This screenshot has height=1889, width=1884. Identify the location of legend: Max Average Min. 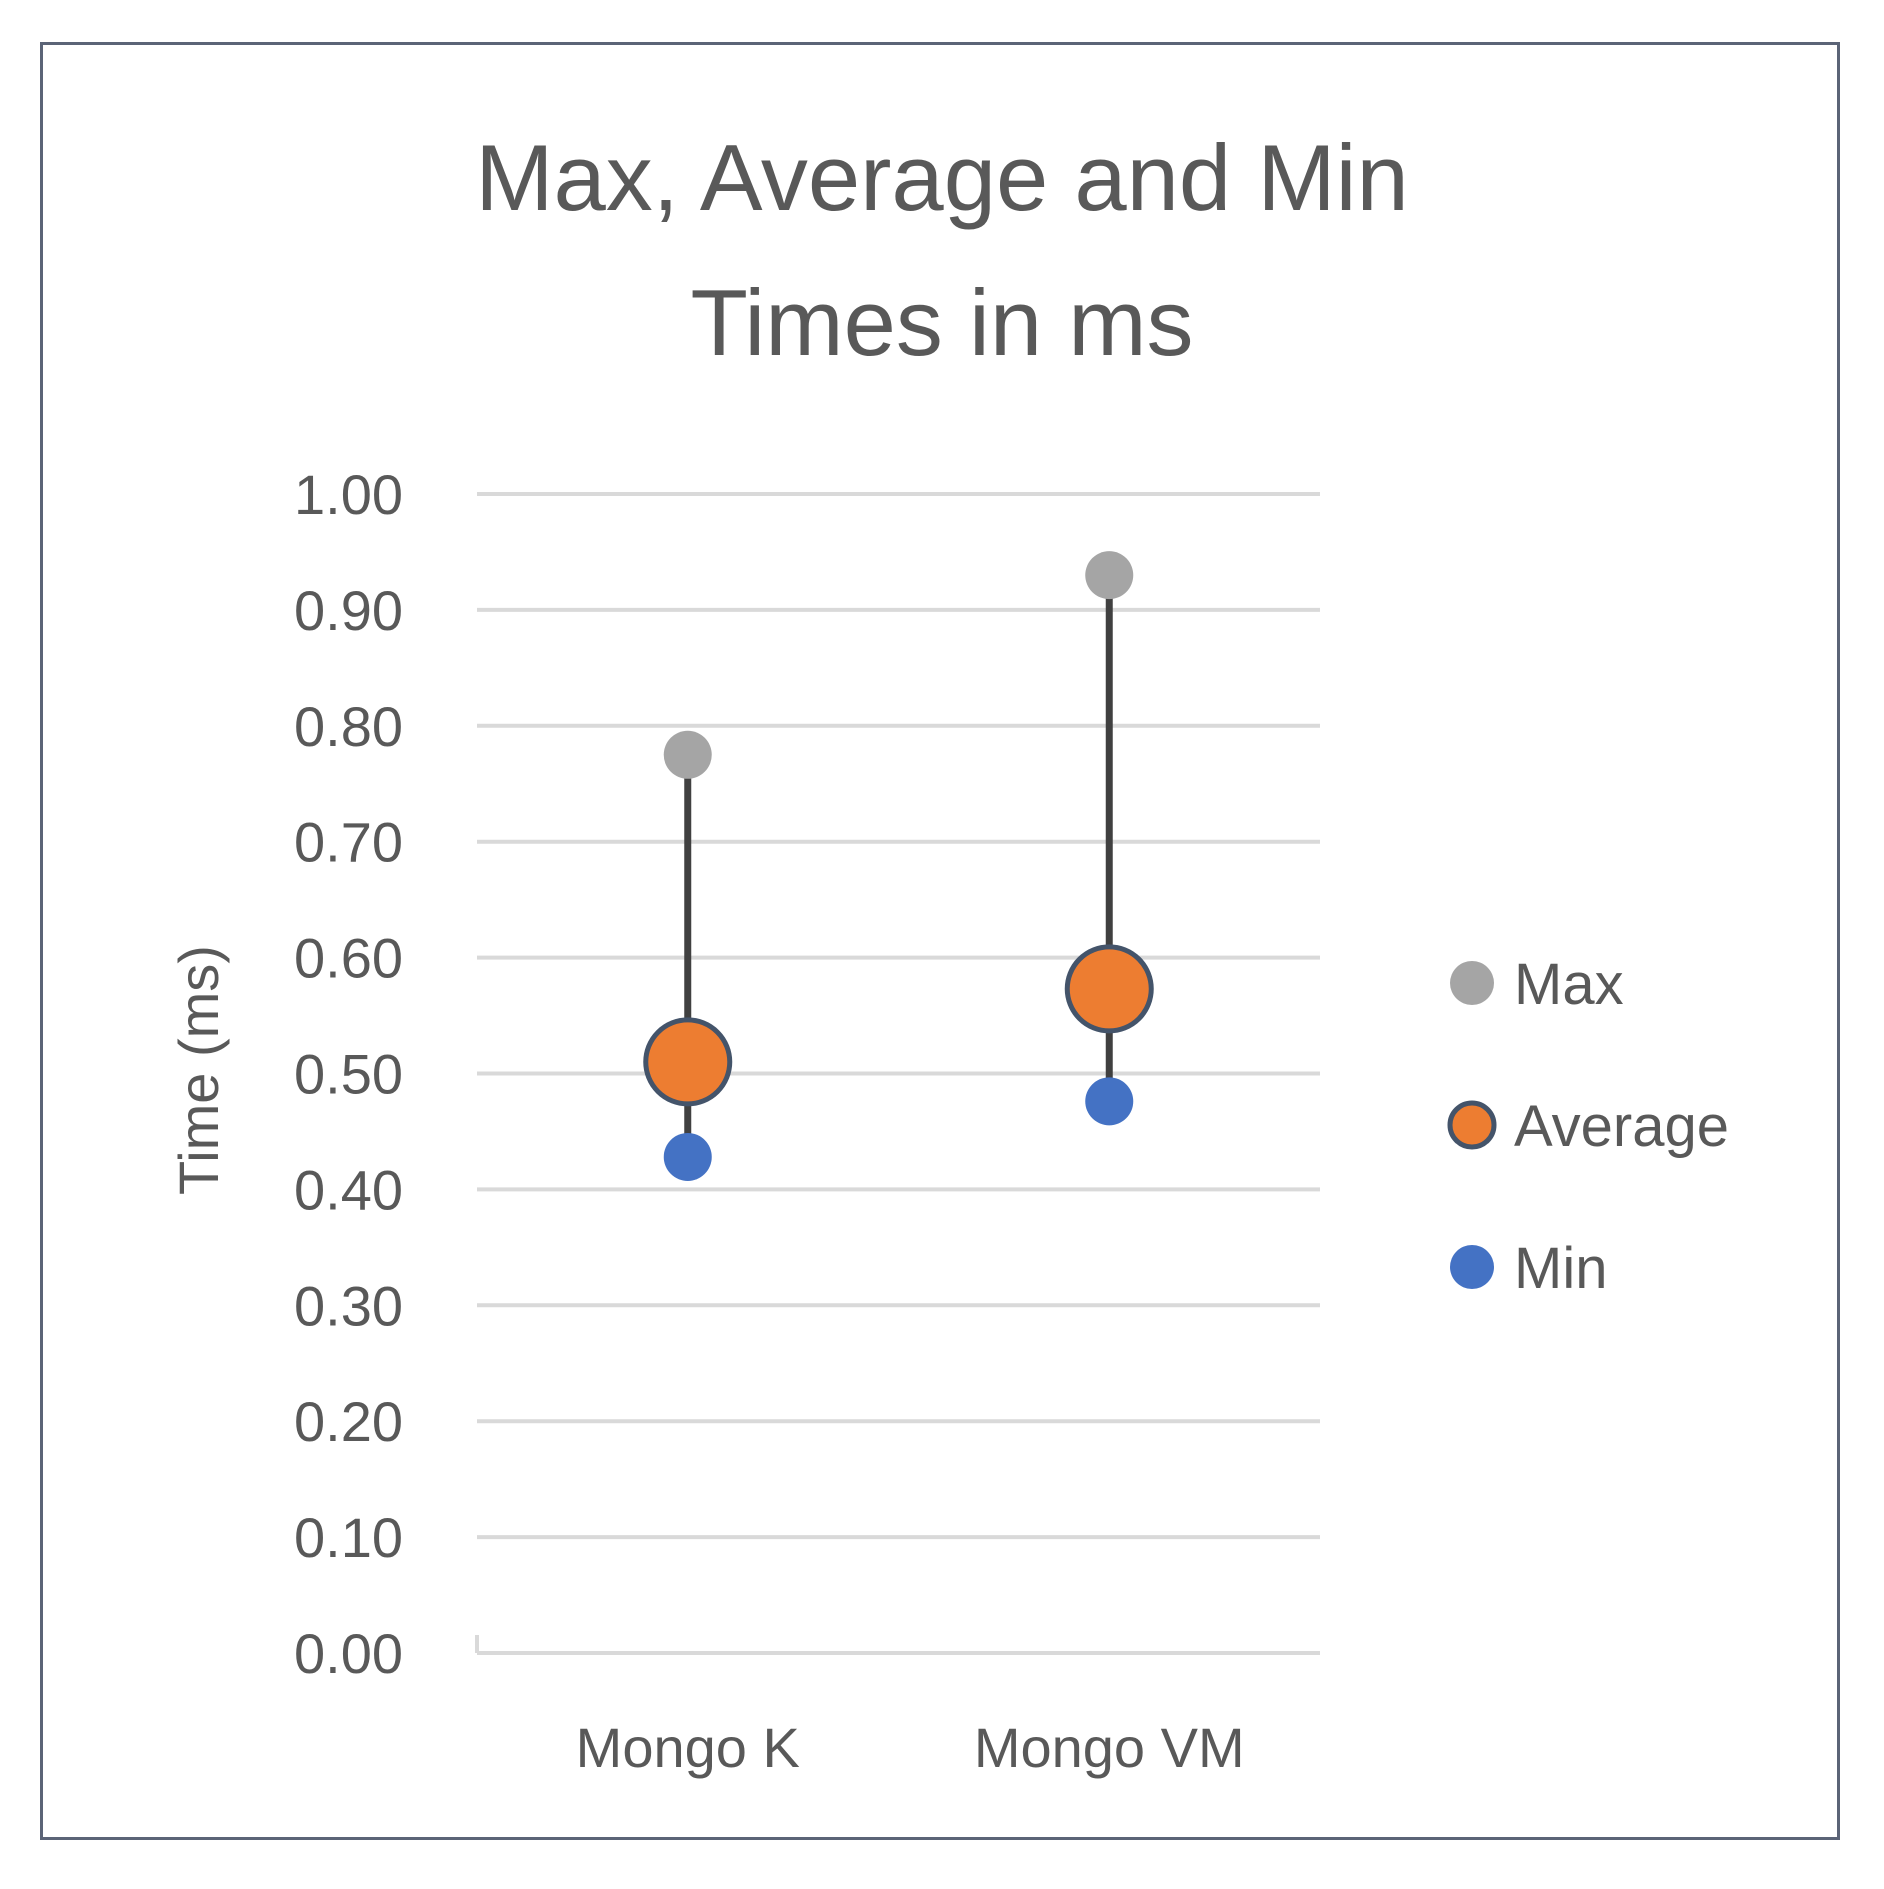
(1588, 1126).